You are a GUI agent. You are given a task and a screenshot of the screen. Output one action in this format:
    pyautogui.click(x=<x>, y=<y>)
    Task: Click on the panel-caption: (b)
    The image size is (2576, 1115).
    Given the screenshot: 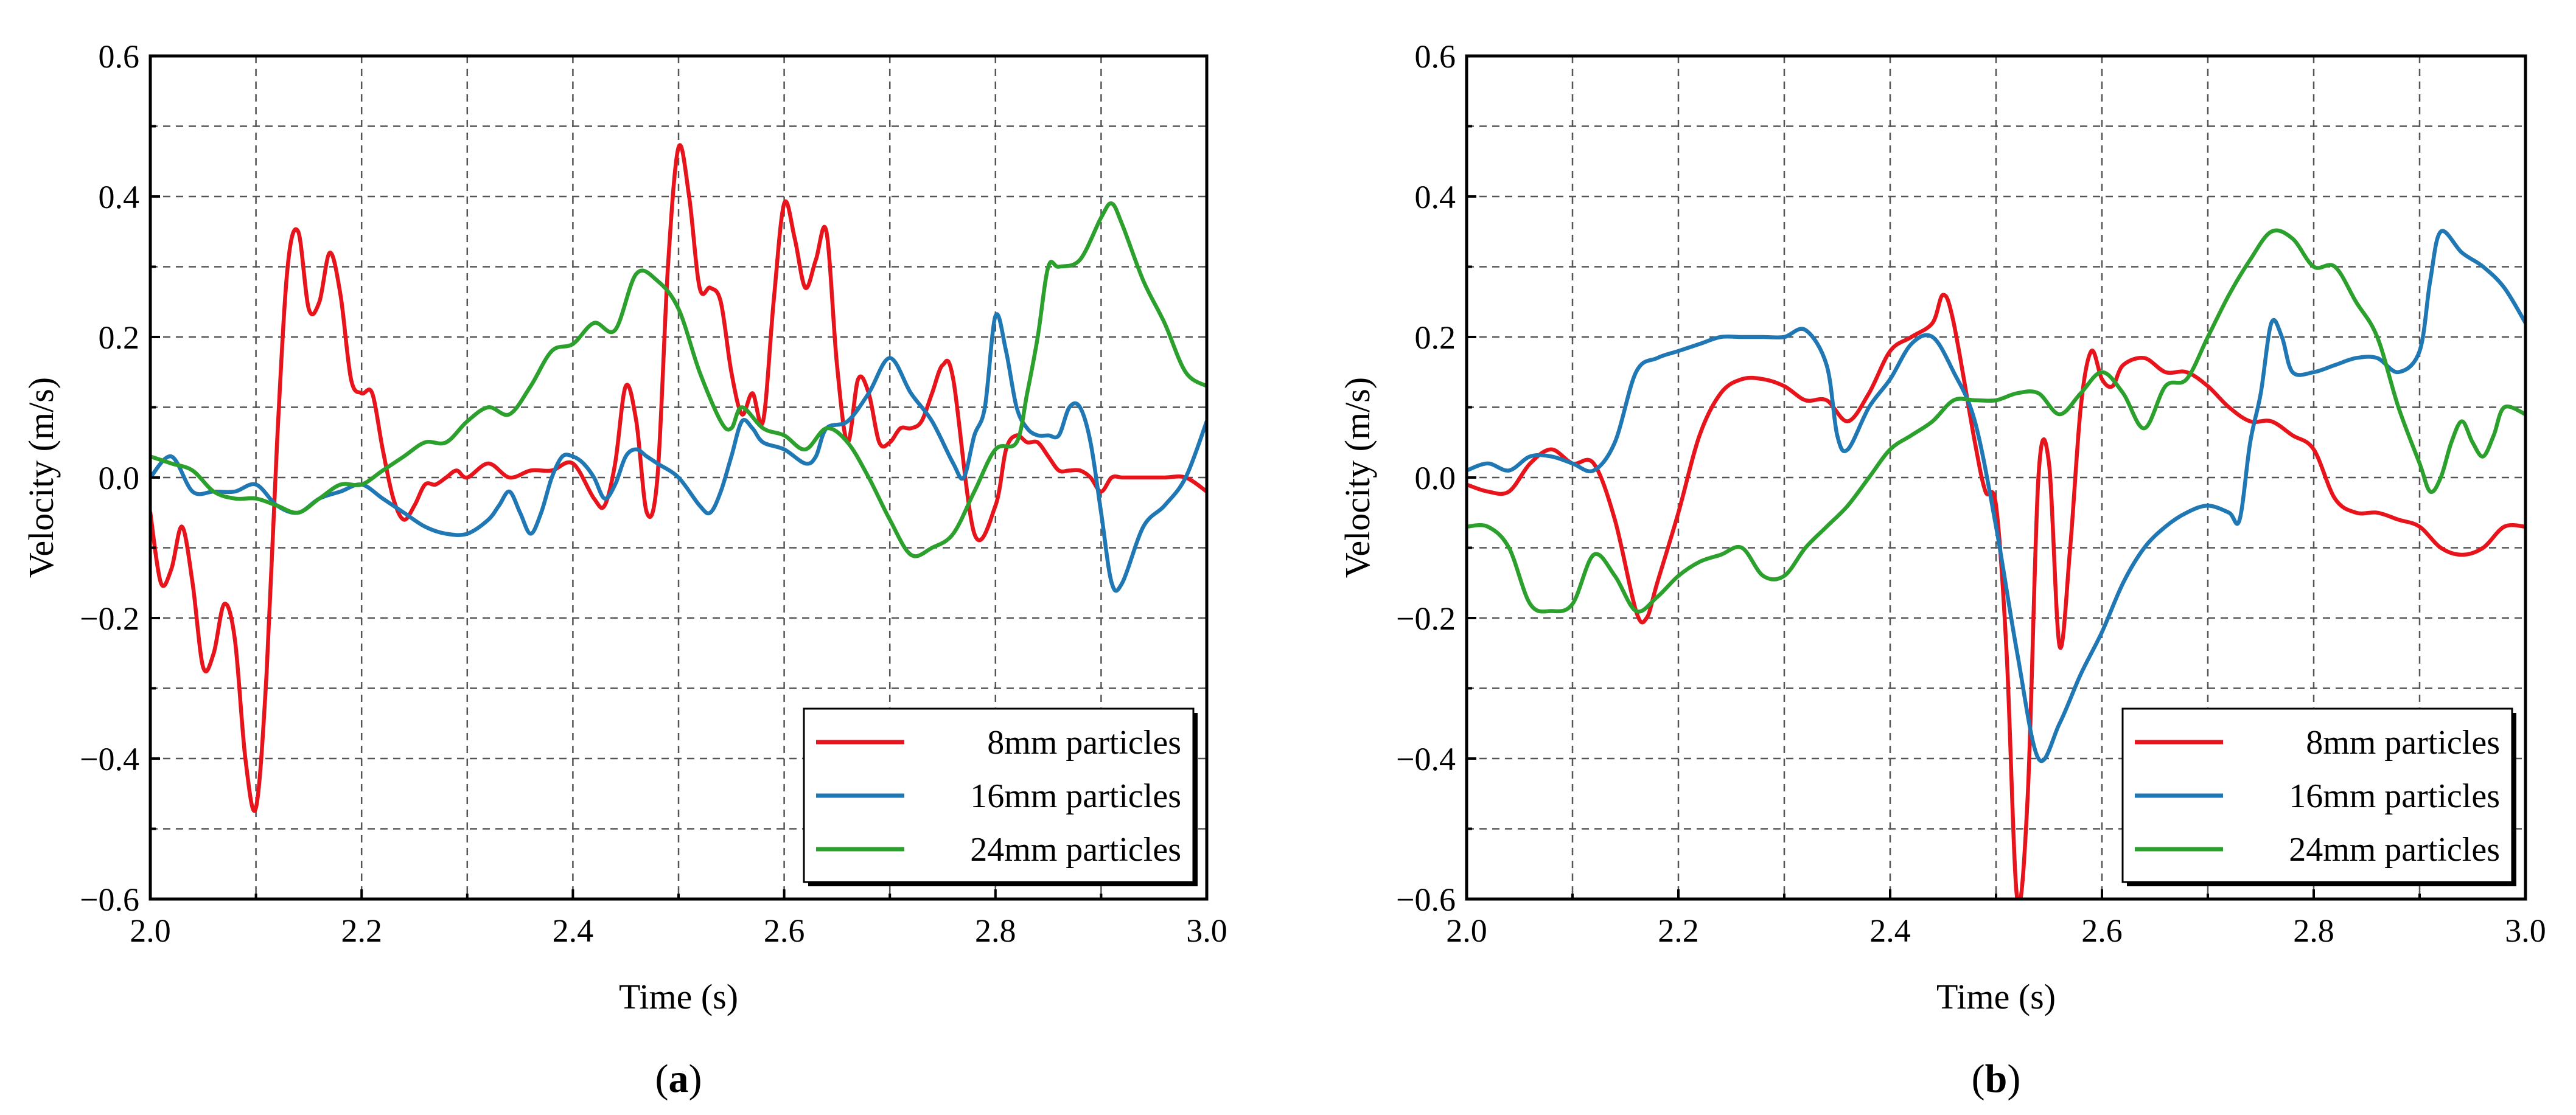 What is the action you would take?
    pyautogui.click(x=1996, y=1079)
    